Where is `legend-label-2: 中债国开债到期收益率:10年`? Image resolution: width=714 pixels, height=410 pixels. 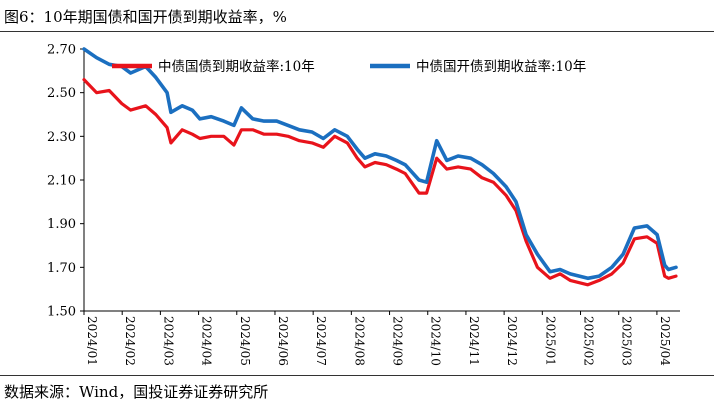 legend-label-2: 中债国开债到期收益率:10年 is located at coordinates (501, 66).